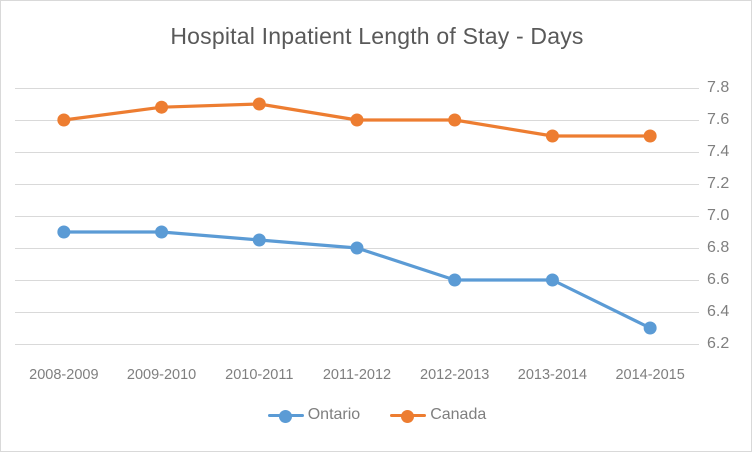 Image resolution: width=752 pixels, height=452 pixels. Describe the element at coordinates (161, 375) in the screenshot. I see `x-tick-label: 2009-2010` at that location.